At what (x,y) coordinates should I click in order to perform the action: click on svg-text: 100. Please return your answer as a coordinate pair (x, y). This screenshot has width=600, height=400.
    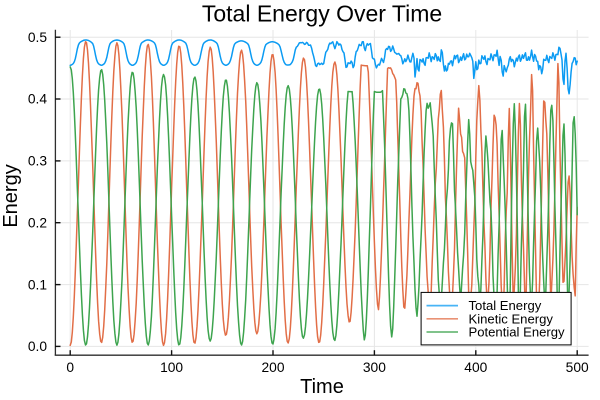
    Looking at the image, I should click on (171, 367).